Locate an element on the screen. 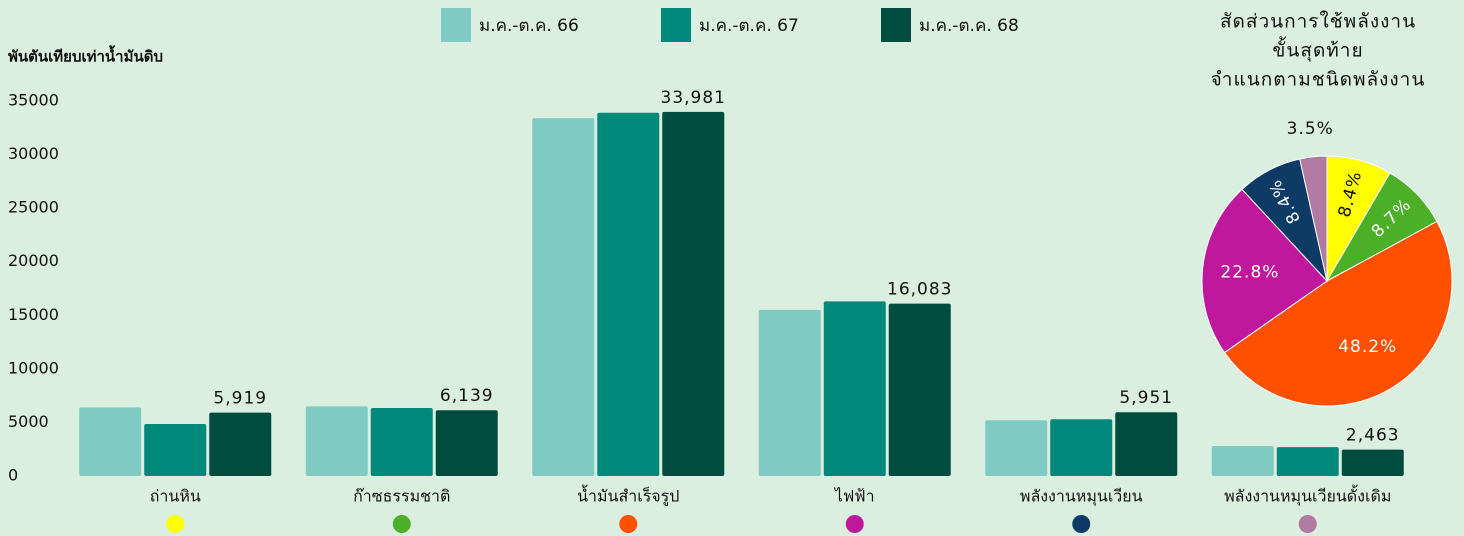 The image size is (1464, 536). y-tick-label: 25000 is located at coordinates (33, 207).